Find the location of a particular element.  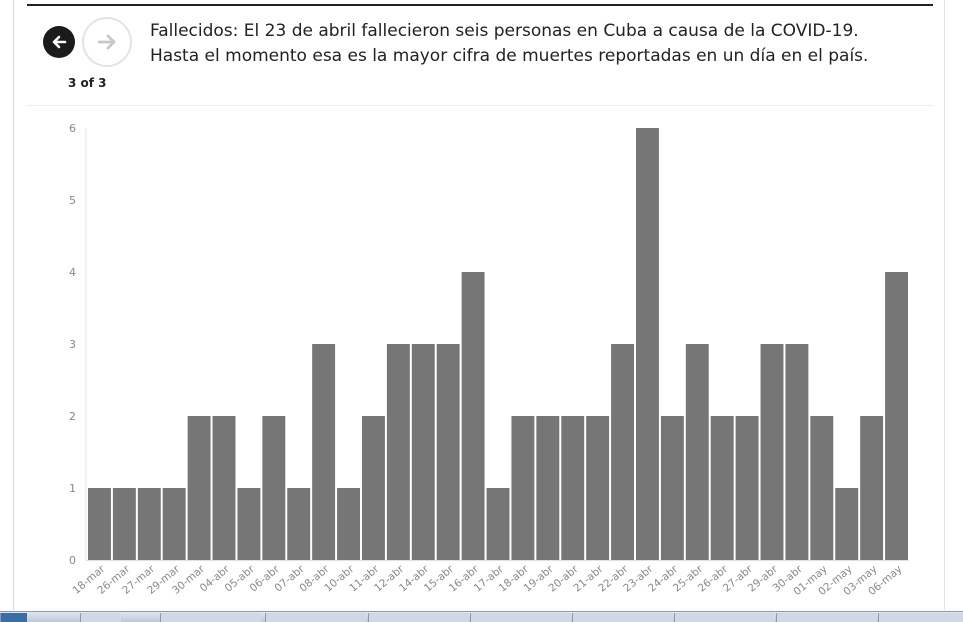

start-button is located at coordinates (13, 617).